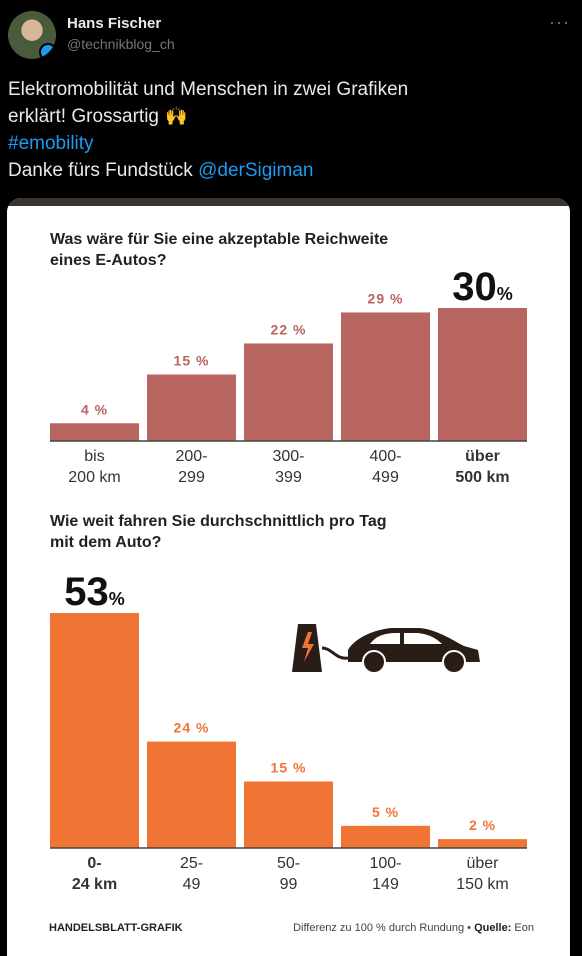 The width and height of the screenshot is (582, 956). I want to click on source-value: Eon, so click(524, 928).